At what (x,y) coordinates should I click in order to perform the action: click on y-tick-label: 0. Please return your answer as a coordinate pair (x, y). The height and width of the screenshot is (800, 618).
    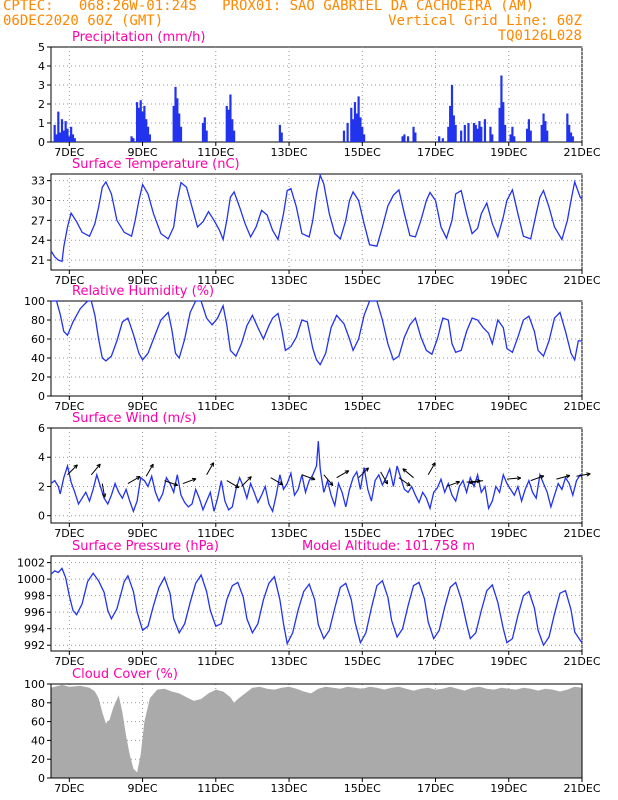
    Looking at the image, I should click on (41, 396).